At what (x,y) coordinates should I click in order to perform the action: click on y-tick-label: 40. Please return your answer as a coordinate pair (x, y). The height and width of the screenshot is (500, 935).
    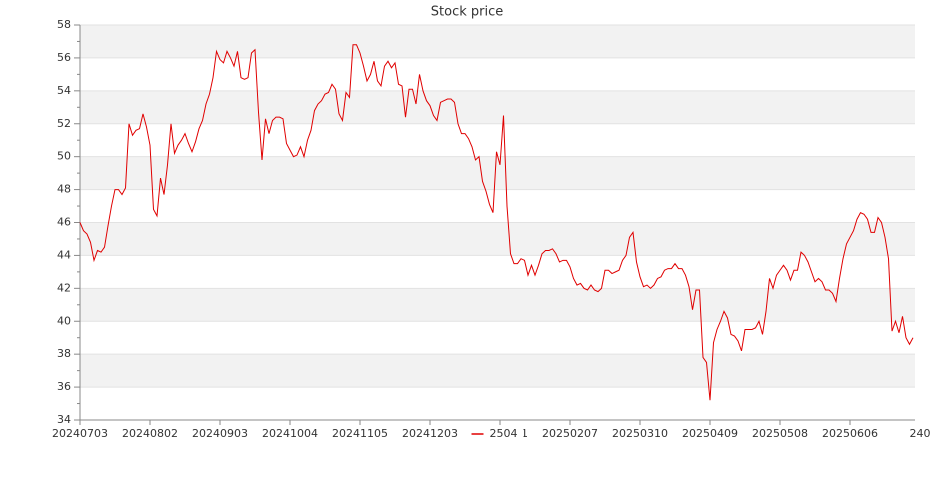
    Looking at the image, I should click on (64, 320).